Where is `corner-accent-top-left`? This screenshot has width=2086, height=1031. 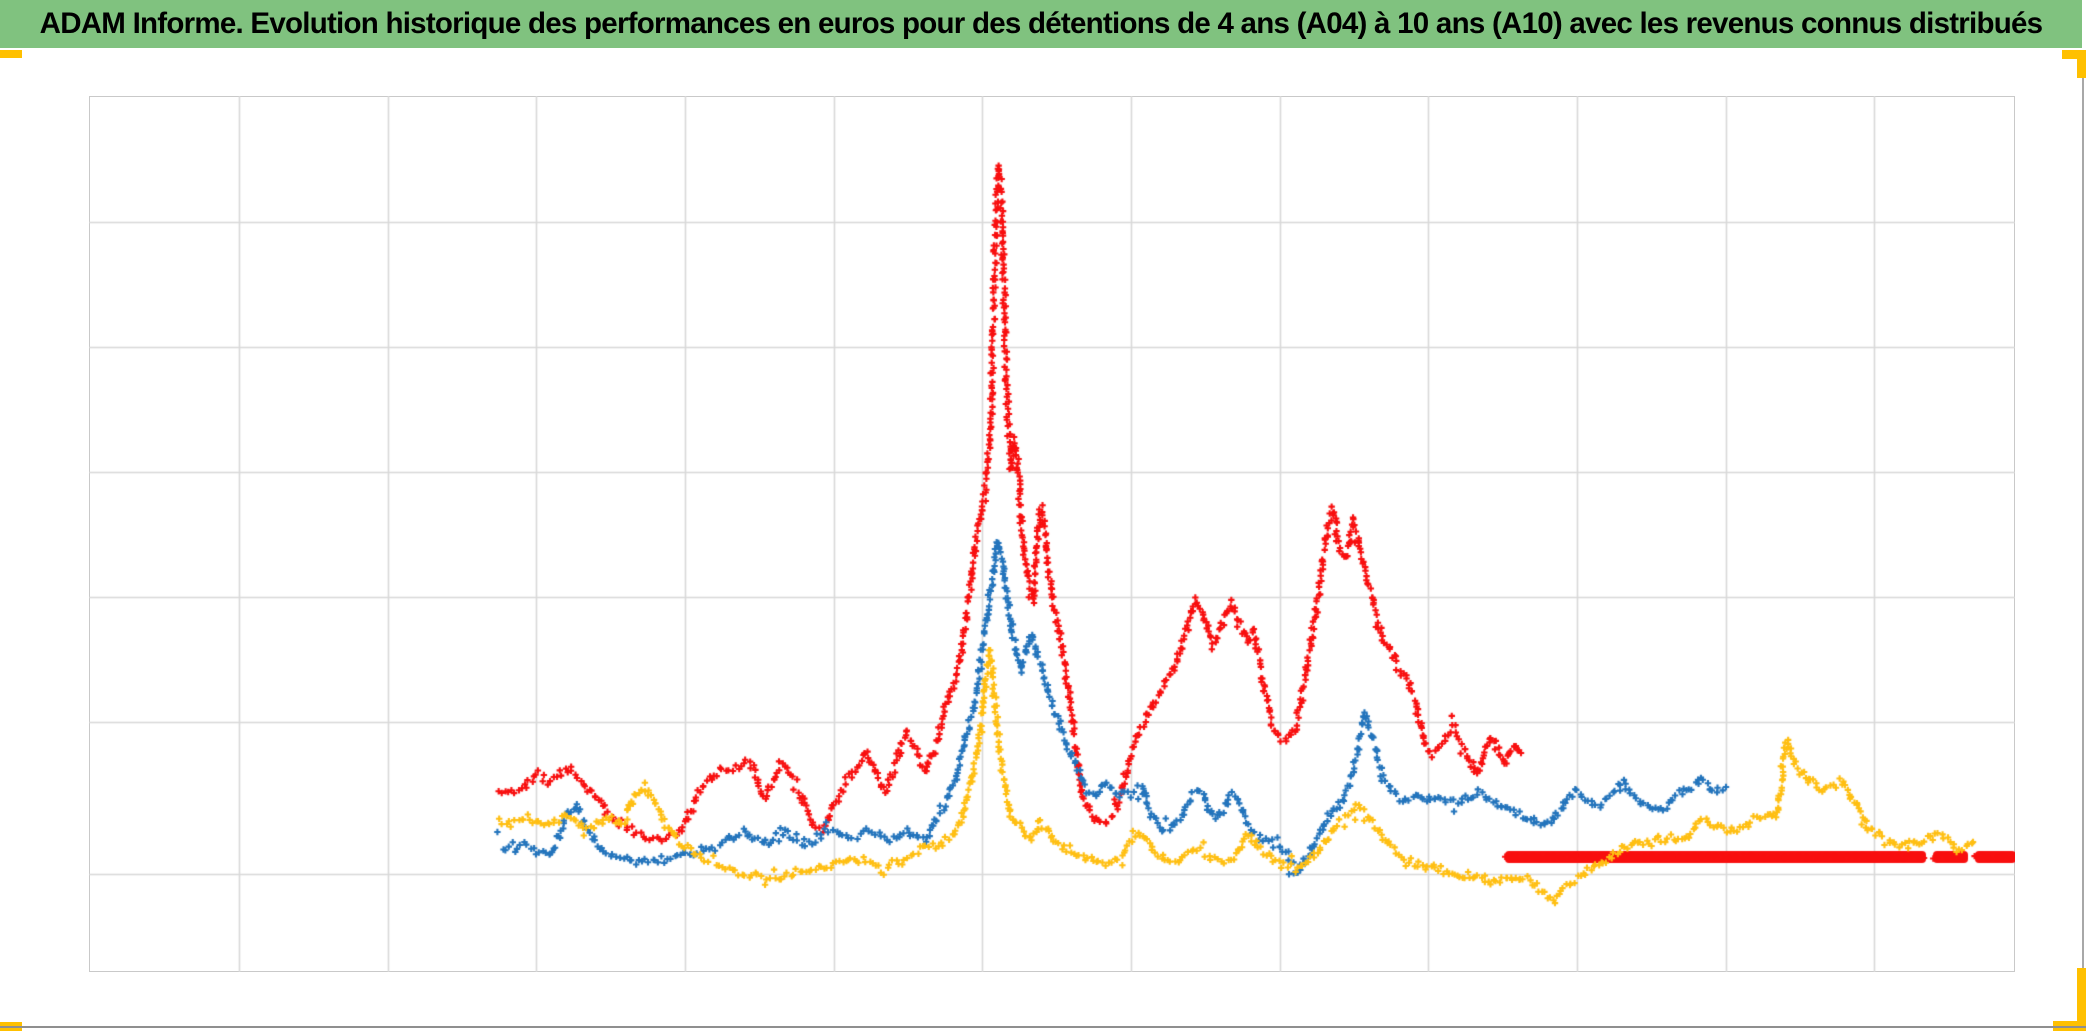
corner-accent-top-left is located at coordinates (11, 54).